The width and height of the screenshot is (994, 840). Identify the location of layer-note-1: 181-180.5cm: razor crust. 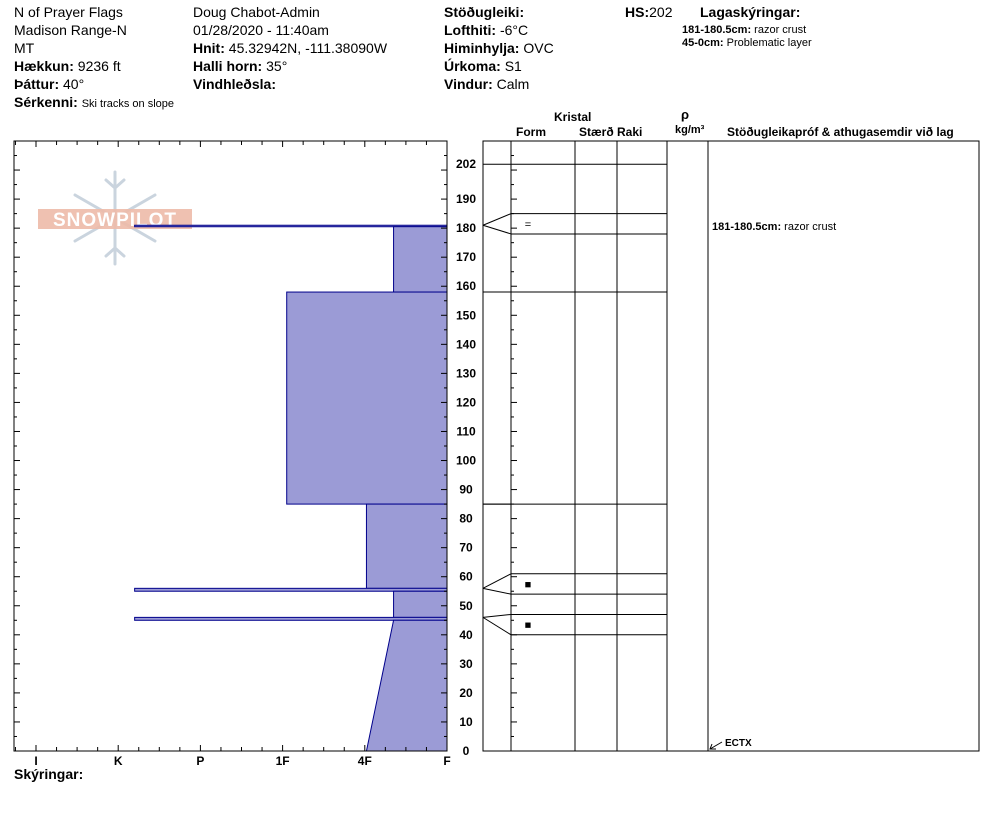
(744, 30).